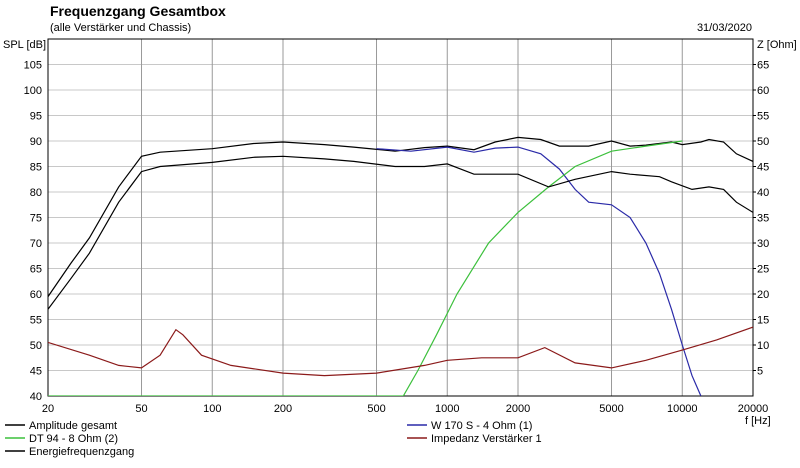  Describe the element at coordinates (758, 421) in the screenshot. I see `x-axis-label: f [Hz]` at that location.